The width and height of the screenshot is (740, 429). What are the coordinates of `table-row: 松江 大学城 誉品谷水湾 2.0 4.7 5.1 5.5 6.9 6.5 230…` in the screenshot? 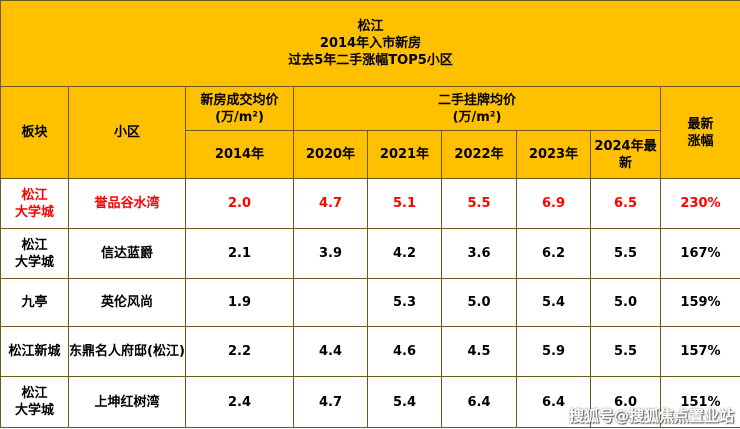 It's located at (370, 203).